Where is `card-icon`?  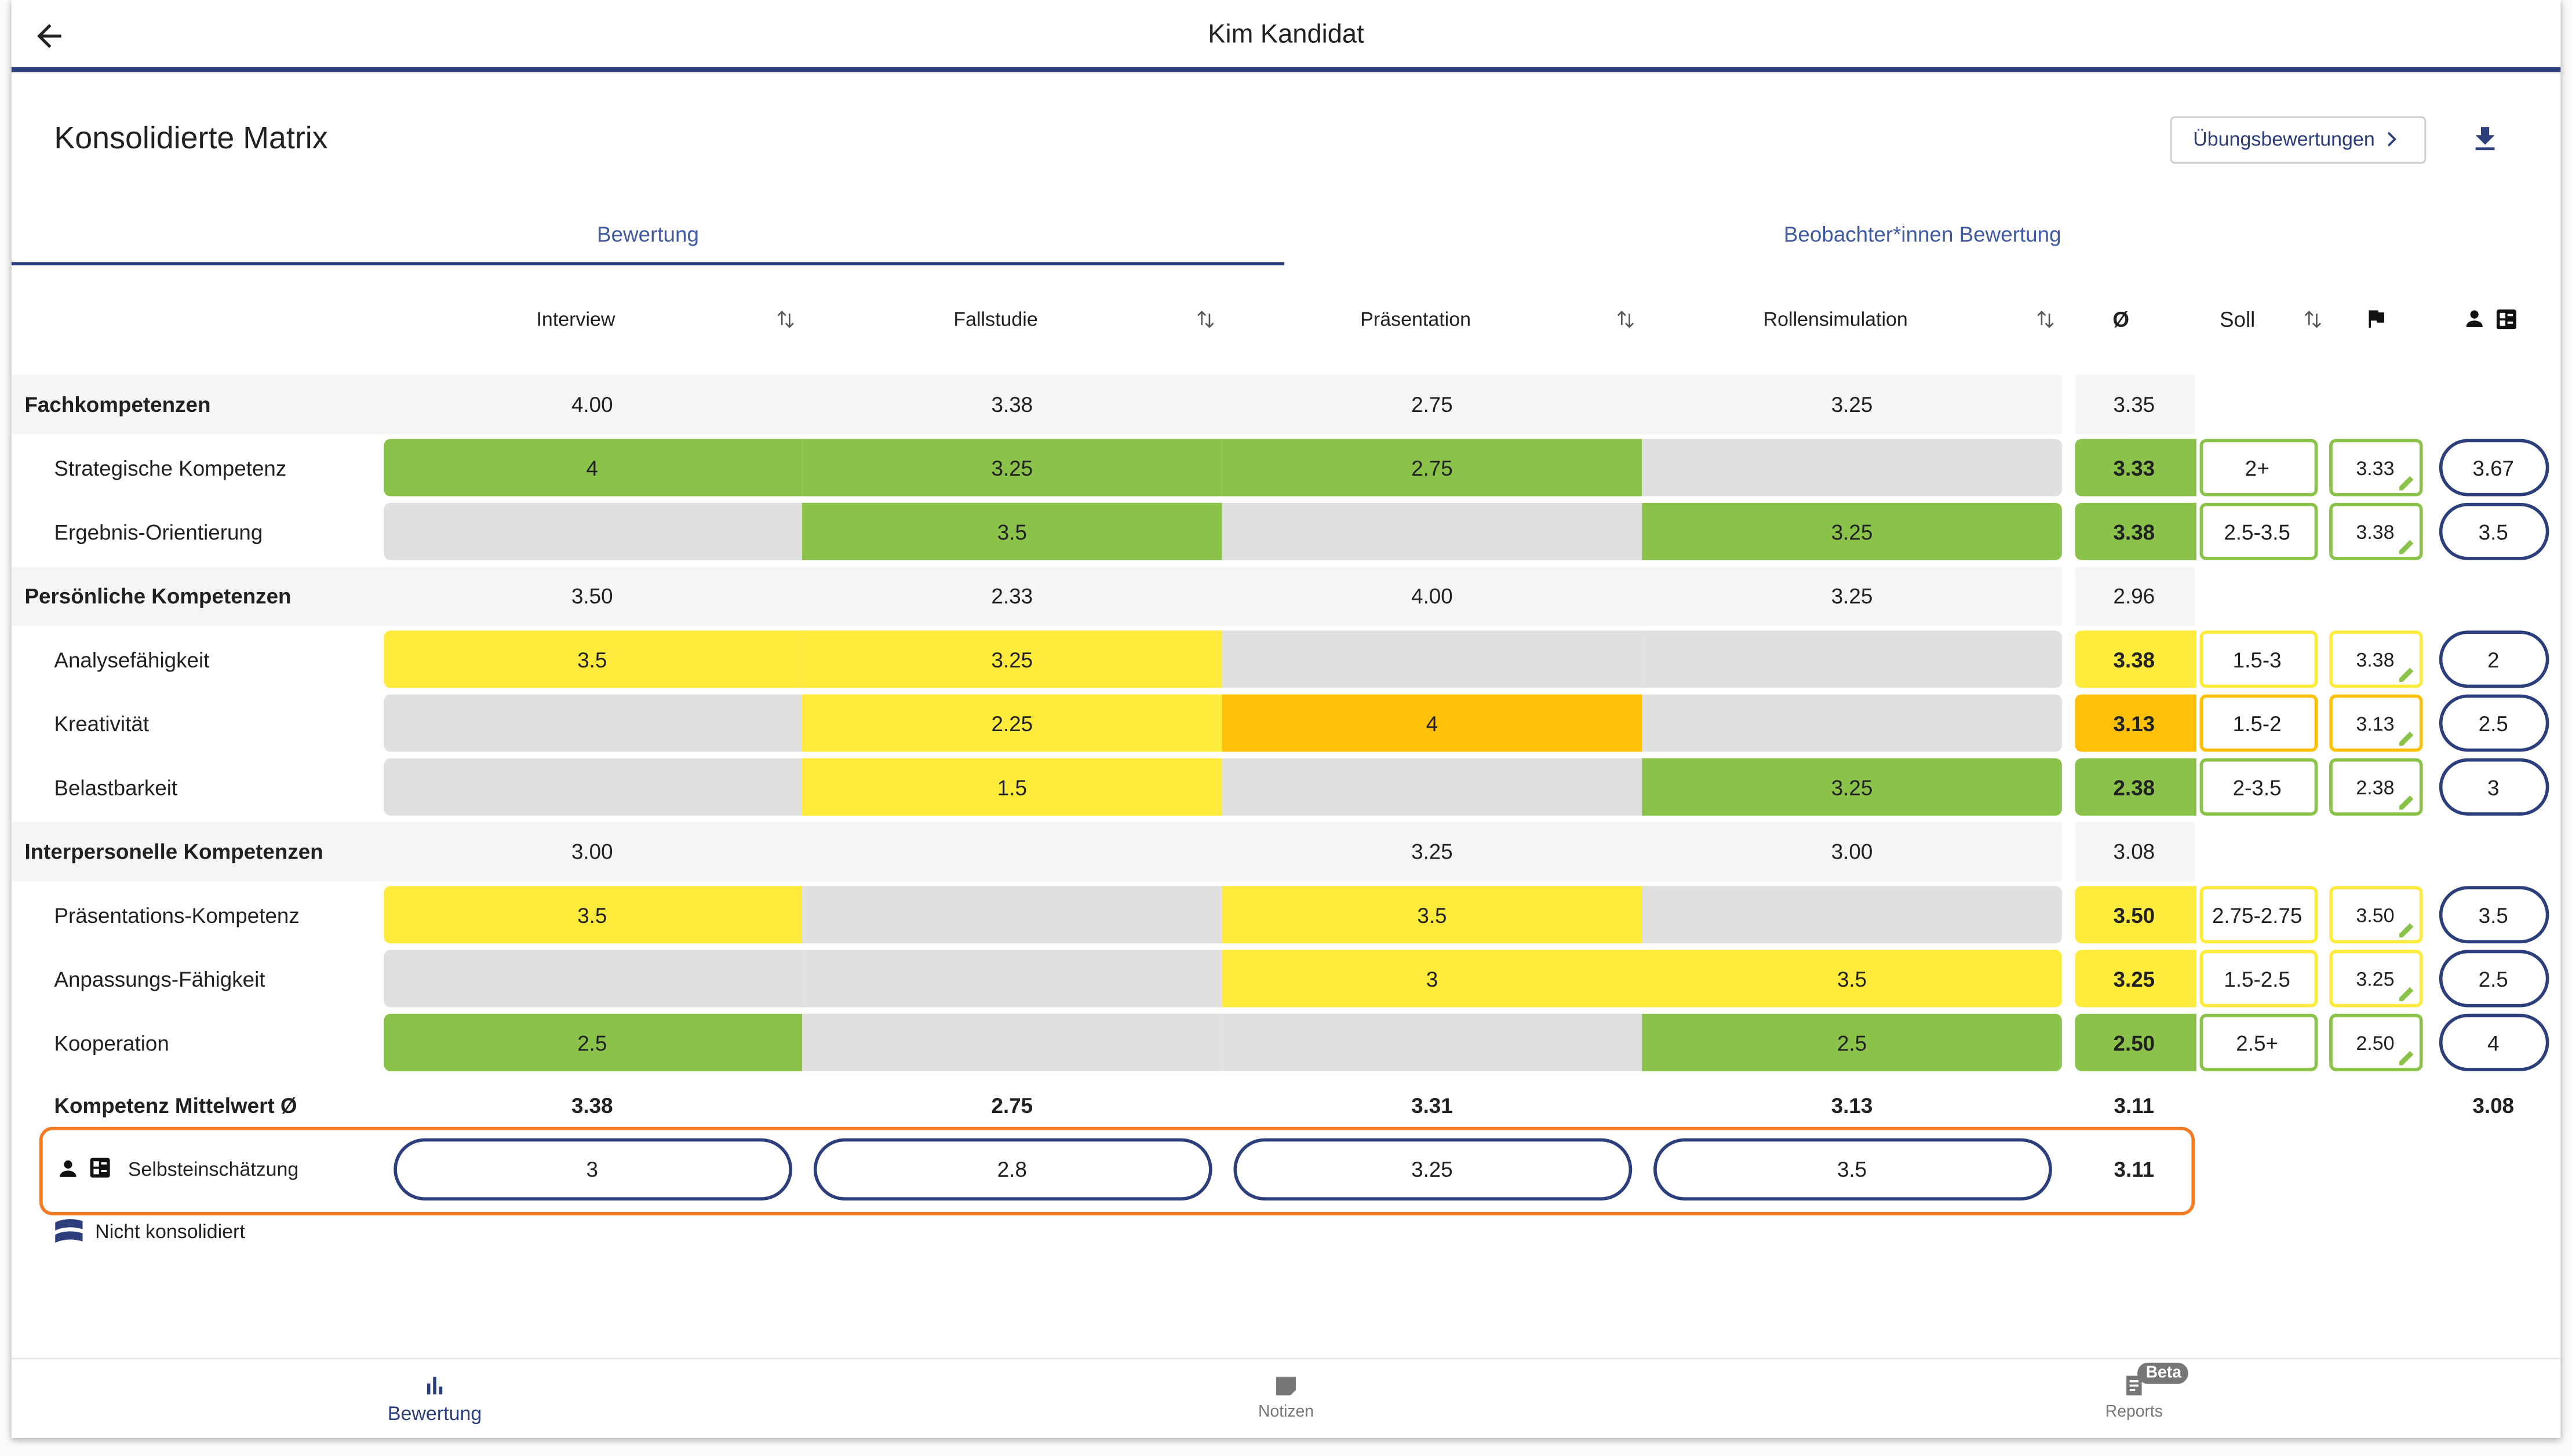 card-icon is located at coordinates (2506, 319).